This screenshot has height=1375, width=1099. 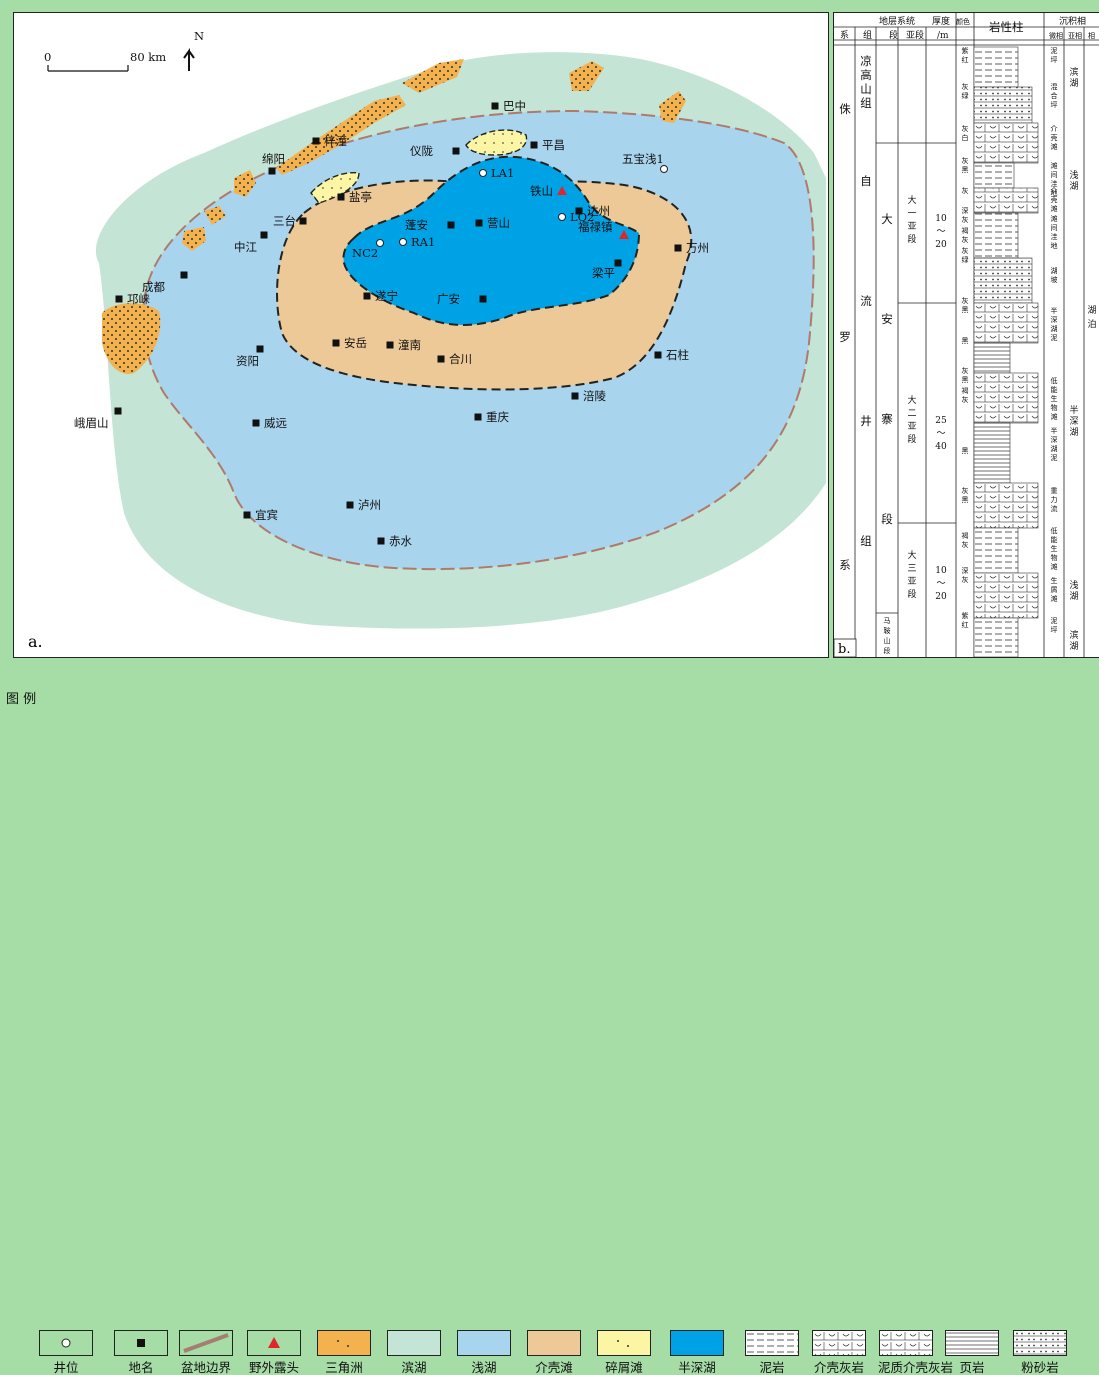 What do you see at coordinates (199, 36) in the screenshot?
I see `north-label: N` at bounding box center [199, 36].